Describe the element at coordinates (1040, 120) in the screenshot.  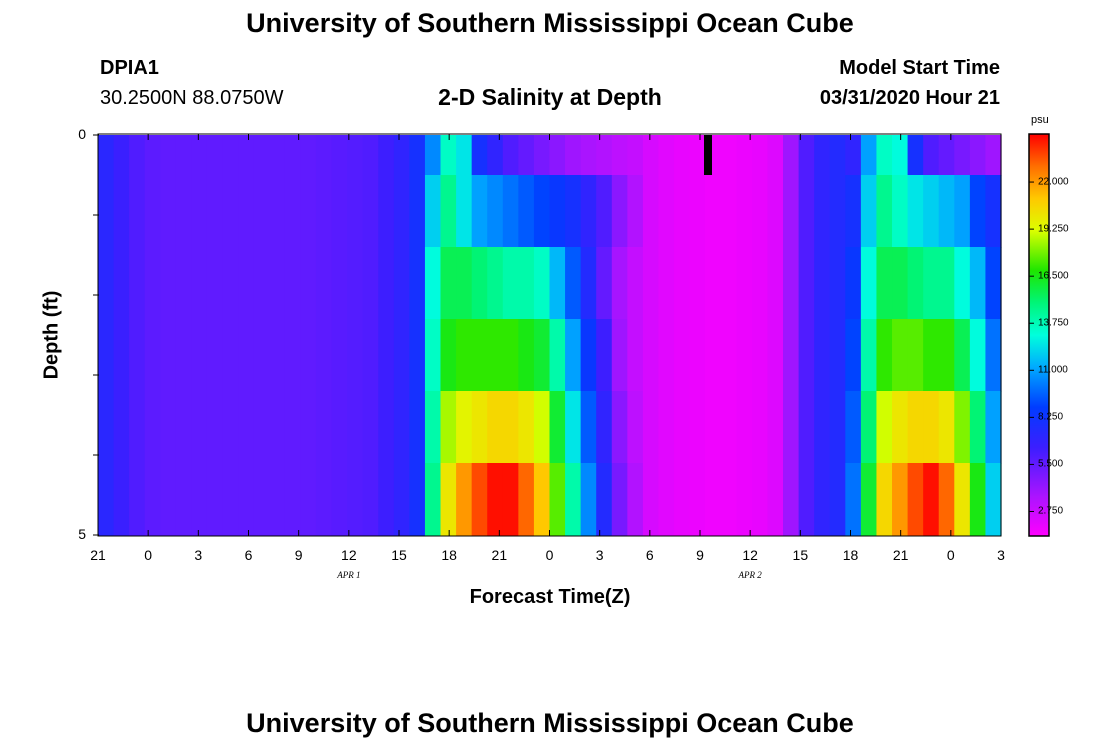
I see `colorbar-unit: psu` at that location.